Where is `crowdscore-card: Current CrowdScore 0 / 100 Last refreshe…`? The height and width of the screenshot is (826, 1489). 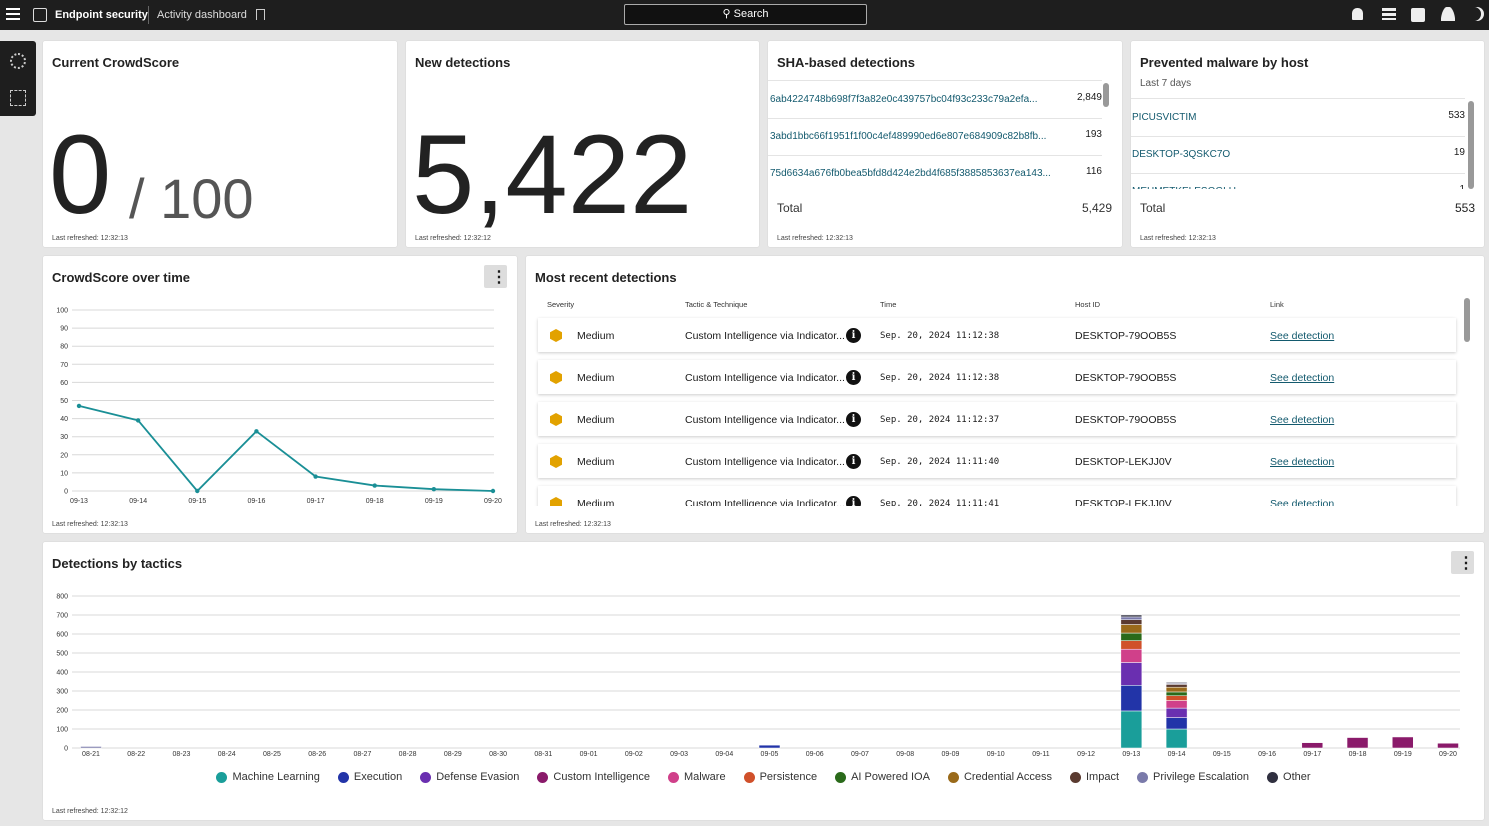
crowdscore-card: Current CrowdScore 0 / 100 Last refreshe… is located at coordinates (220, 144).